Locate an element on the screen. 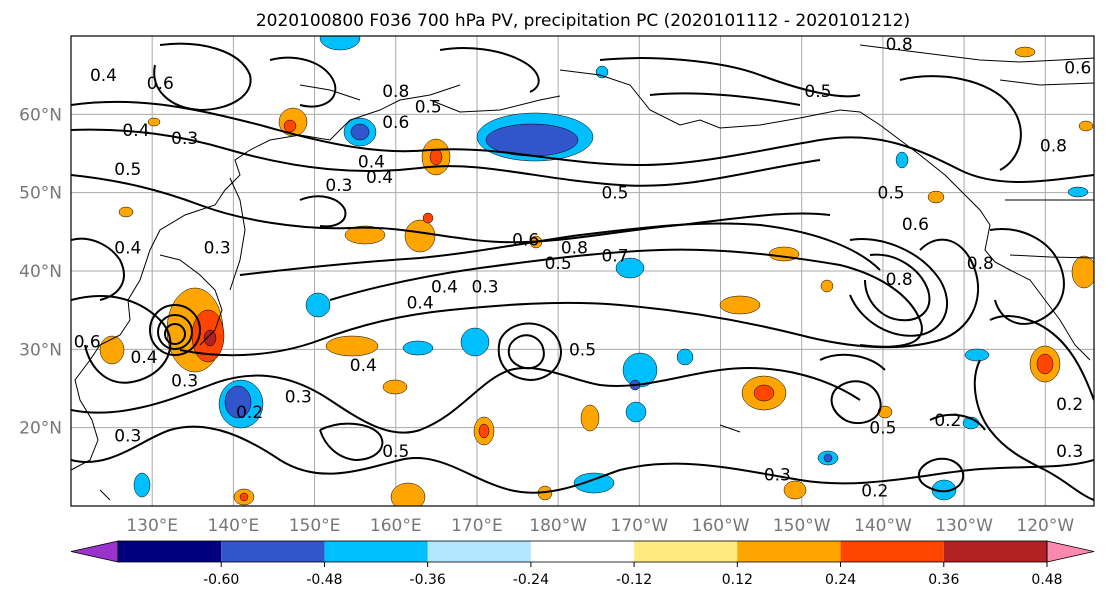 This screenshot has height=601, width=1105. x-tick-label: 160°W is located at coordinates (721, 526).